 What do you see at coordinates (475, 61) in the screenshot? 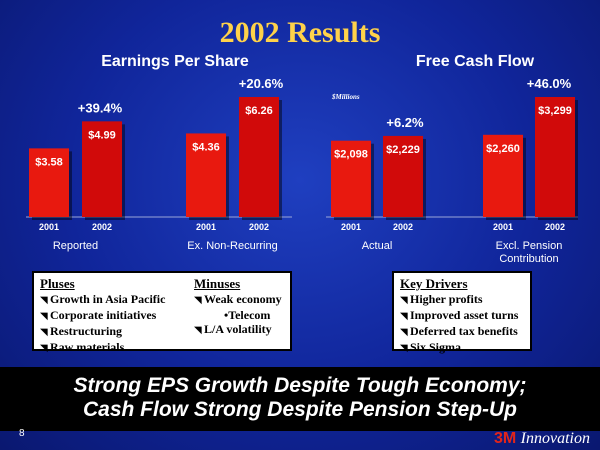
I see `fcf-chart-title: Free Cash Flow` at bounding box center [475, 61].